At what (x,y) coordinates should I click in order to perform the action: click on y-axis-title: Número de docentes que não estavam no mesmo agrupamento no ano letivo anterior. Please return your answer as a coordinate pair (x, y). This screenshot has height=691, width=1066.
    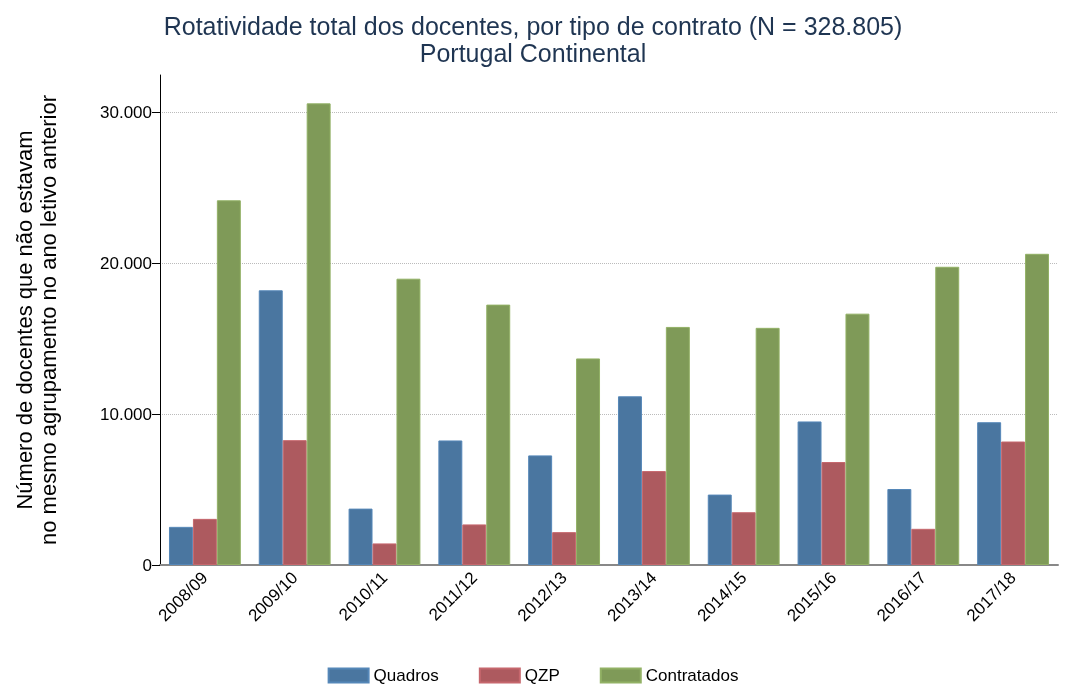
    Looking at the image, I should click on (36, 320).